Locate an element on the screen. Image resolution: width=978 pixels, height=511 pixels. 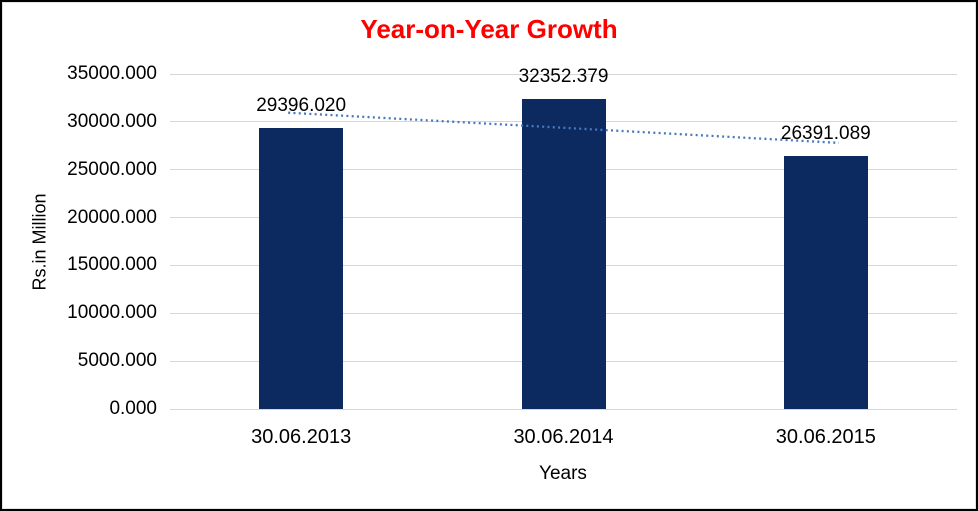
x-category-label: 30.06.2014 is located at coordinates (563, 437).